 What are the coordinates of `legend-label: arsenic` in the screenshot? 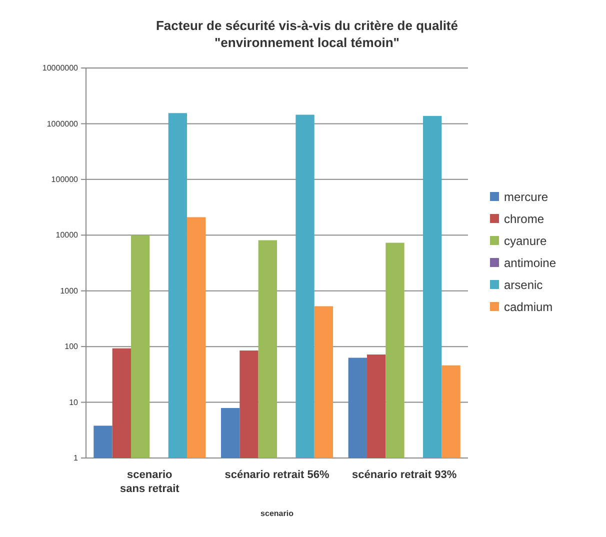 It's located at (523, 285).